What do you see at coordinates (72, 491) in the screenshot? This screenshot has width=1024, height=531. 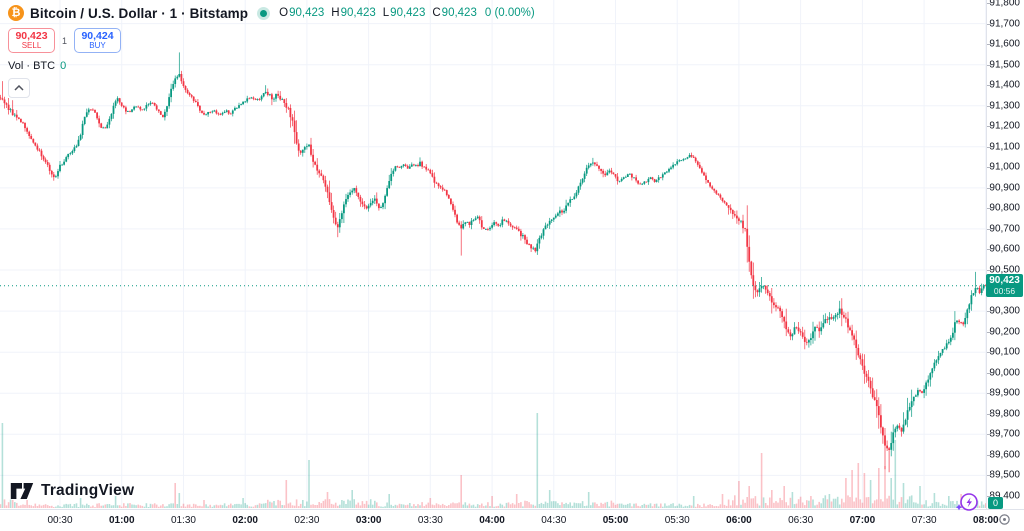 I see `tradingview-logo: TradingView` at bounding box center [72, 491].